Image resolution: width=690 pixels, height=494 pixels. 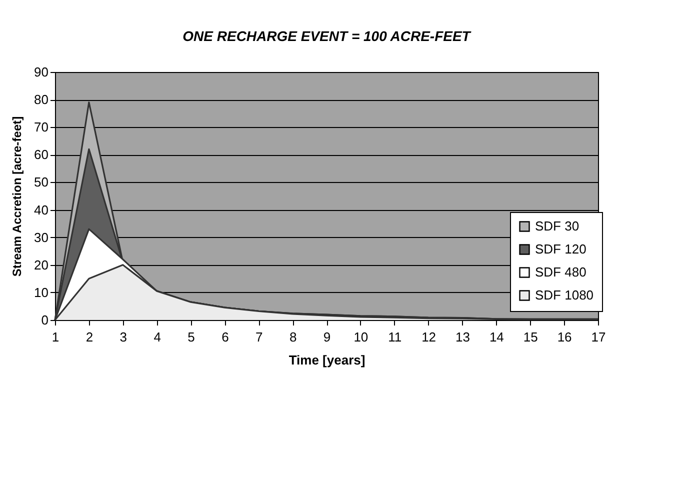 I want to click on x-tick-label: 2, so click(x=90, y=337).